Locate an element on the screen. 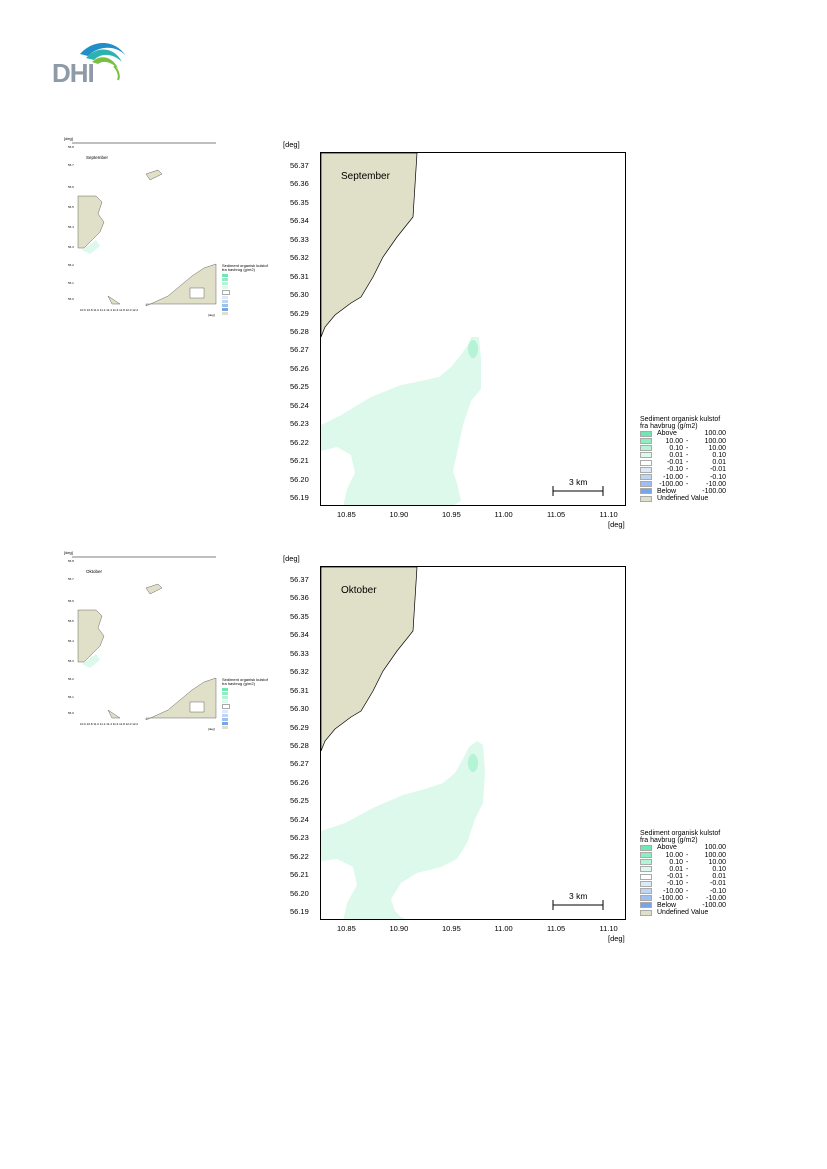  y-tick-label: 56.37 is located at coordinates (299, 579).